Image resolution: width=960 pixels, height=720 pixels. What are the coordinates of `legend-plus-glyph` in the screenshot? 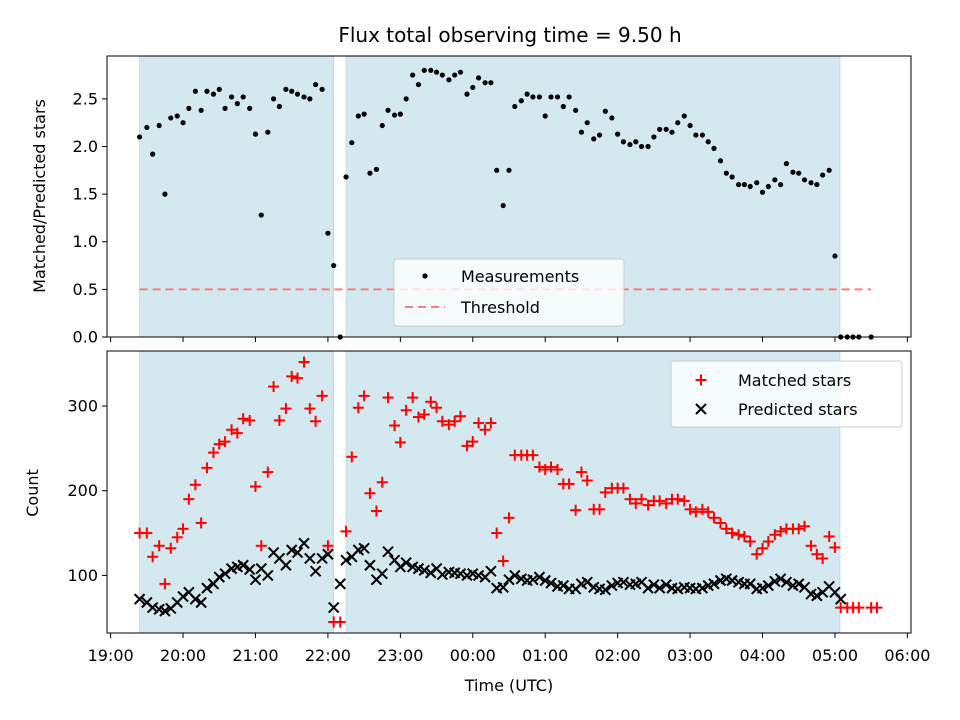 It's located at (701, 380).